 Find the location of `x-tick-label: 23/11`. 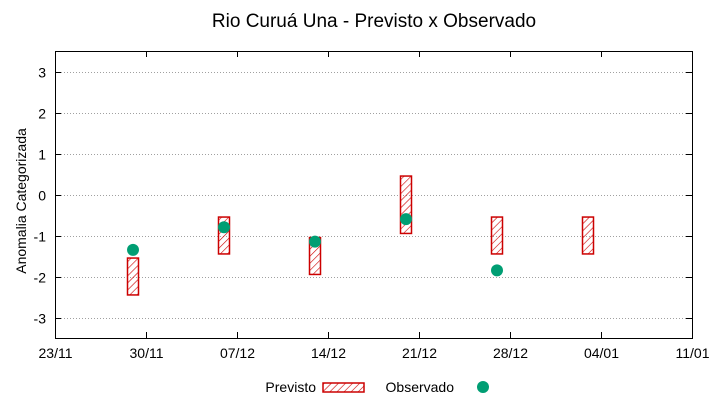

x-tick-label: 23/11 is located at coordinates (56, 353).